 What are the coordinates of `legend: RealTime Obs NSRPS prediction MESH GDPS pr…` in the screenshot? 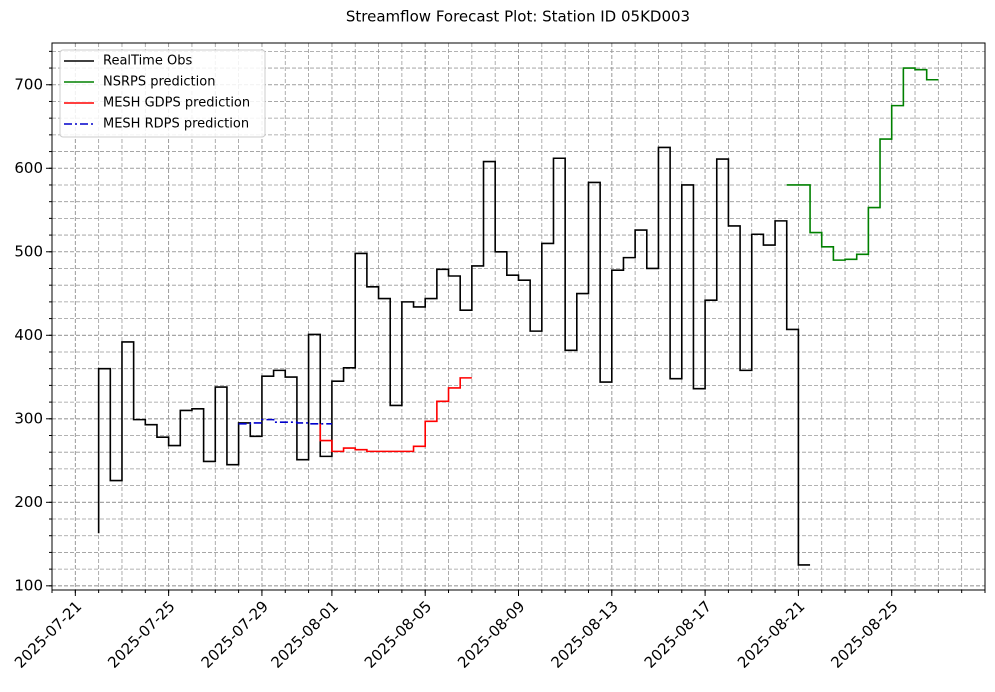 It's located at (162, 93).